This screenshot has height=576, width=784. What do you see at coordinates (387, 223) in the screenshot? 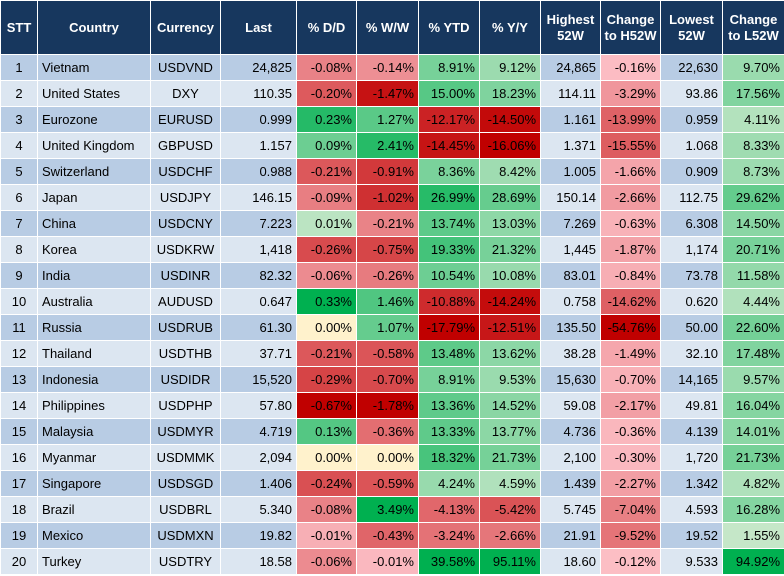
I see `table-cell: -0.21%` at bounding box center [387, 223].